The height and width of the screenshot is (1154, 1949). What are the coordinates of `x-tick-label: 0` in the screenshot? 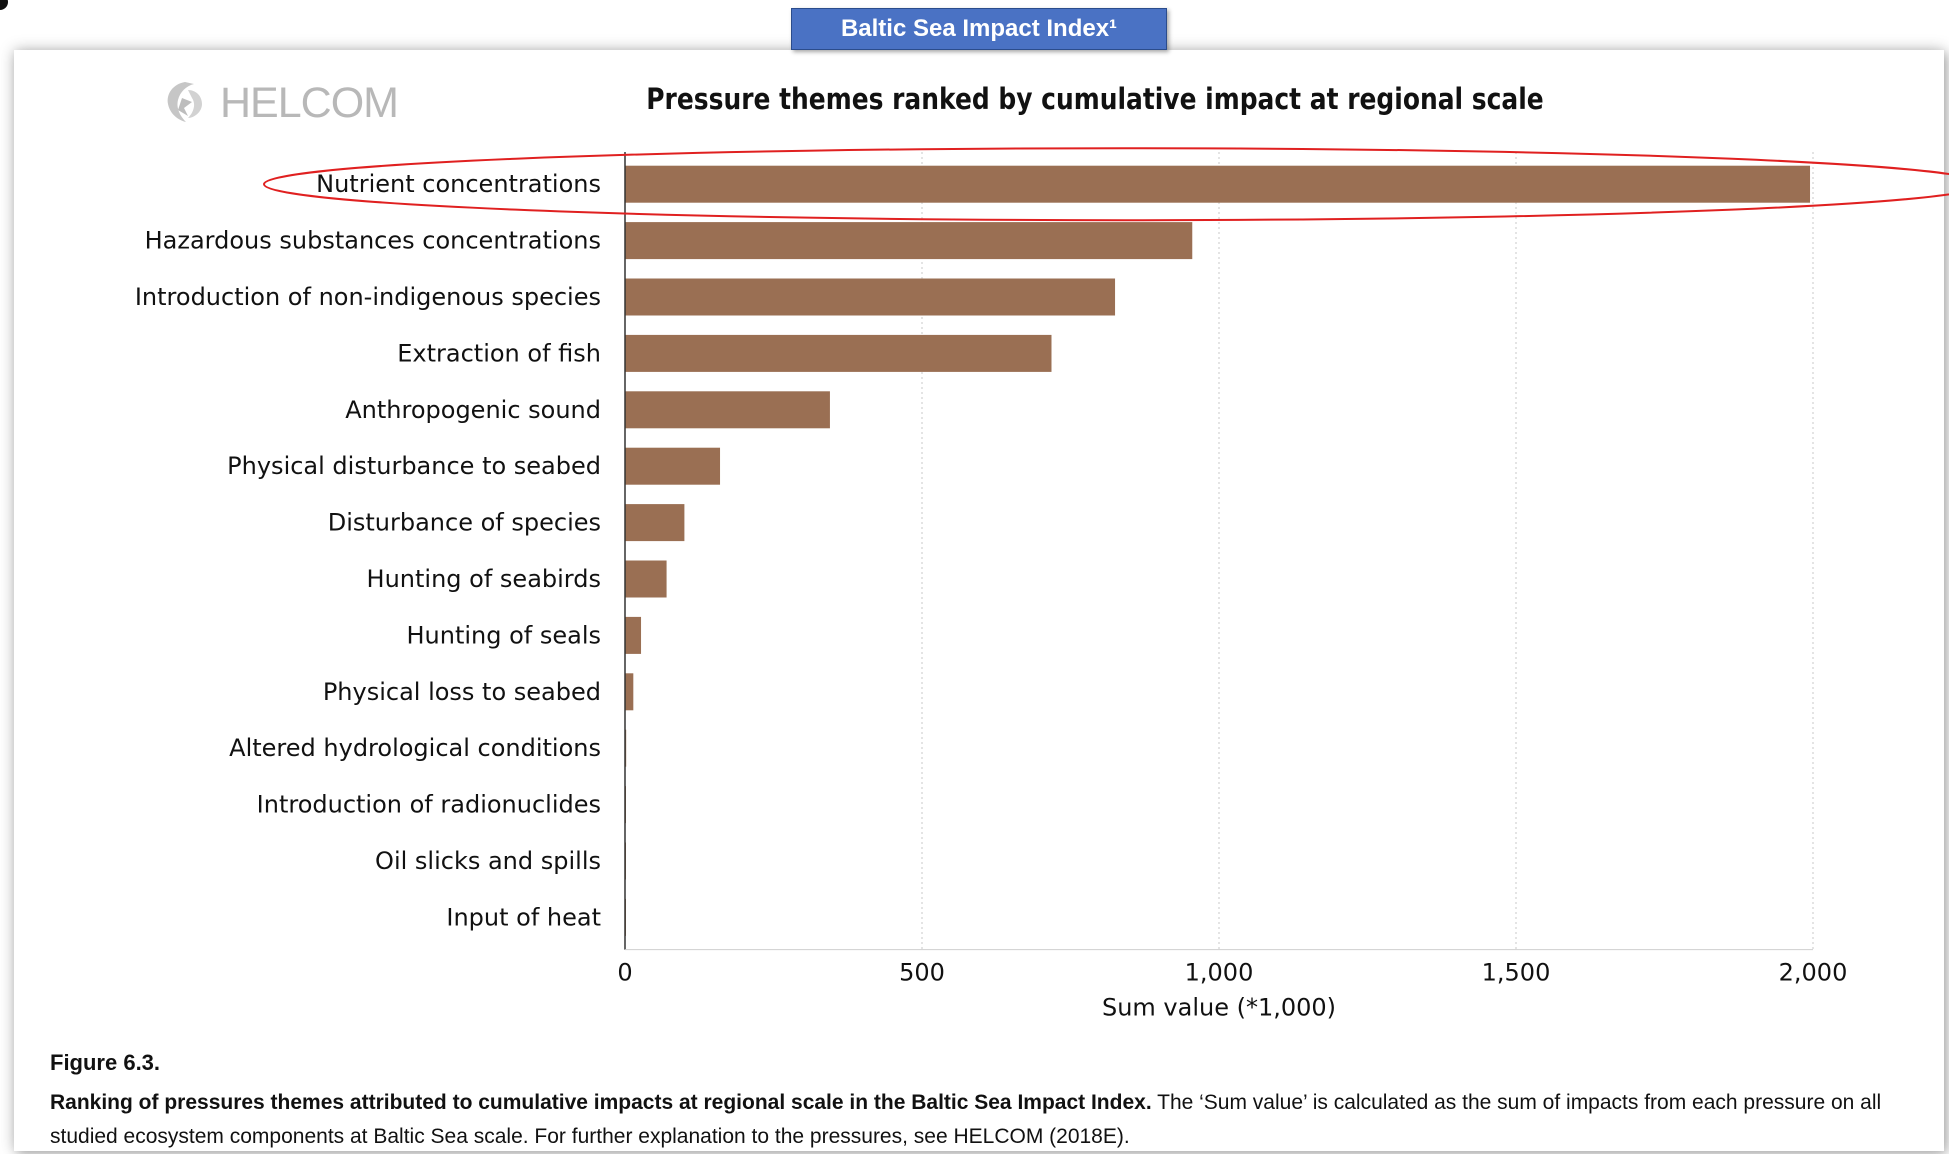 It's located at (624, 973).